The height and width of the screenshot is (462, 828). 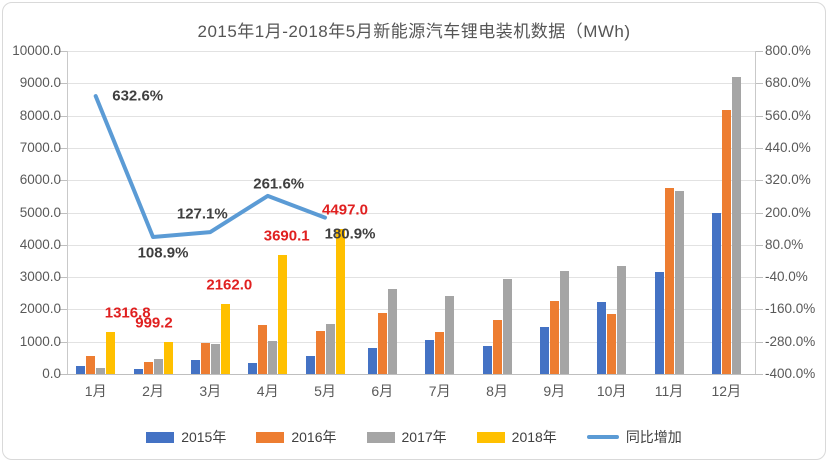 I want to click on bar-value-label: 2162.0, so click(x=229, y=285).